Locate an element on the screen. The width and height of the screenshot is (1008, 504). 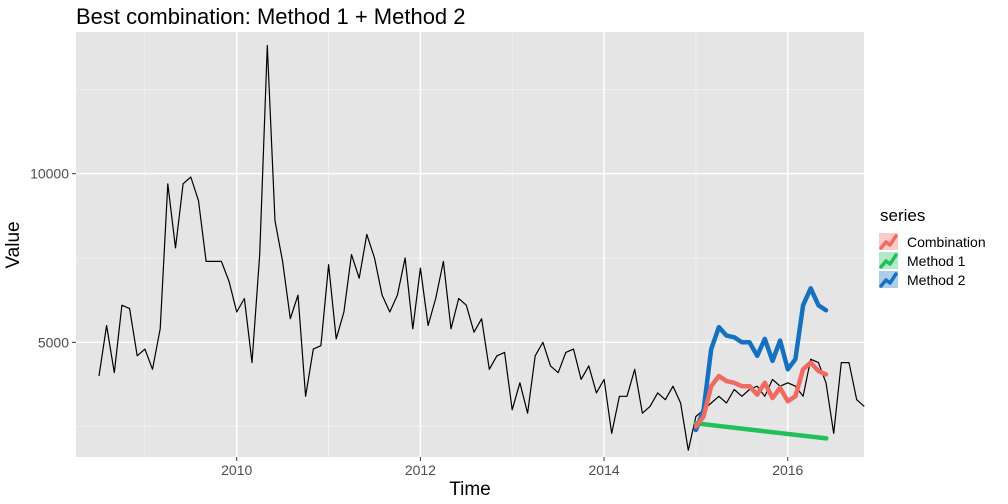
x-axis-title: Time is located at coordinates (470, 489).